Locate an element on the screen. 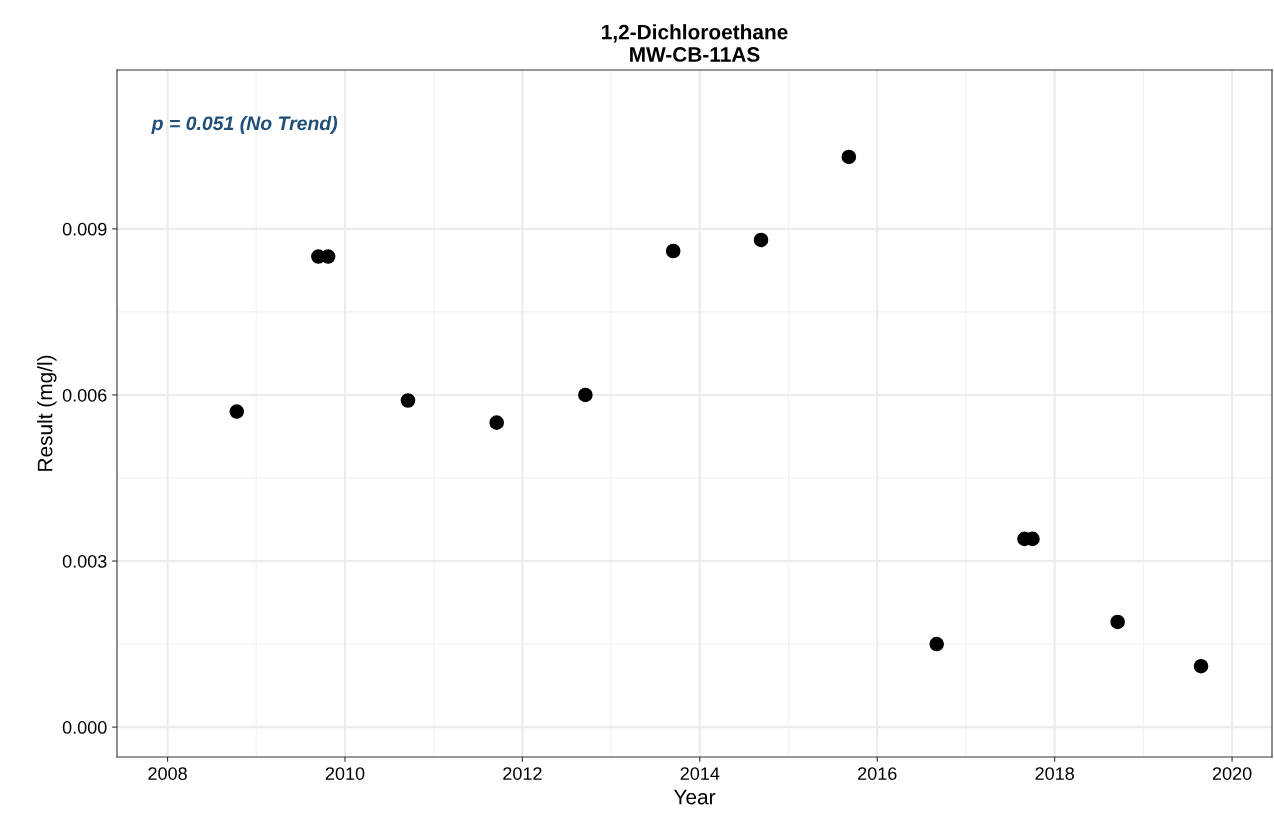  y-tick-label: 0.000 is located at coordinates (84, 727).